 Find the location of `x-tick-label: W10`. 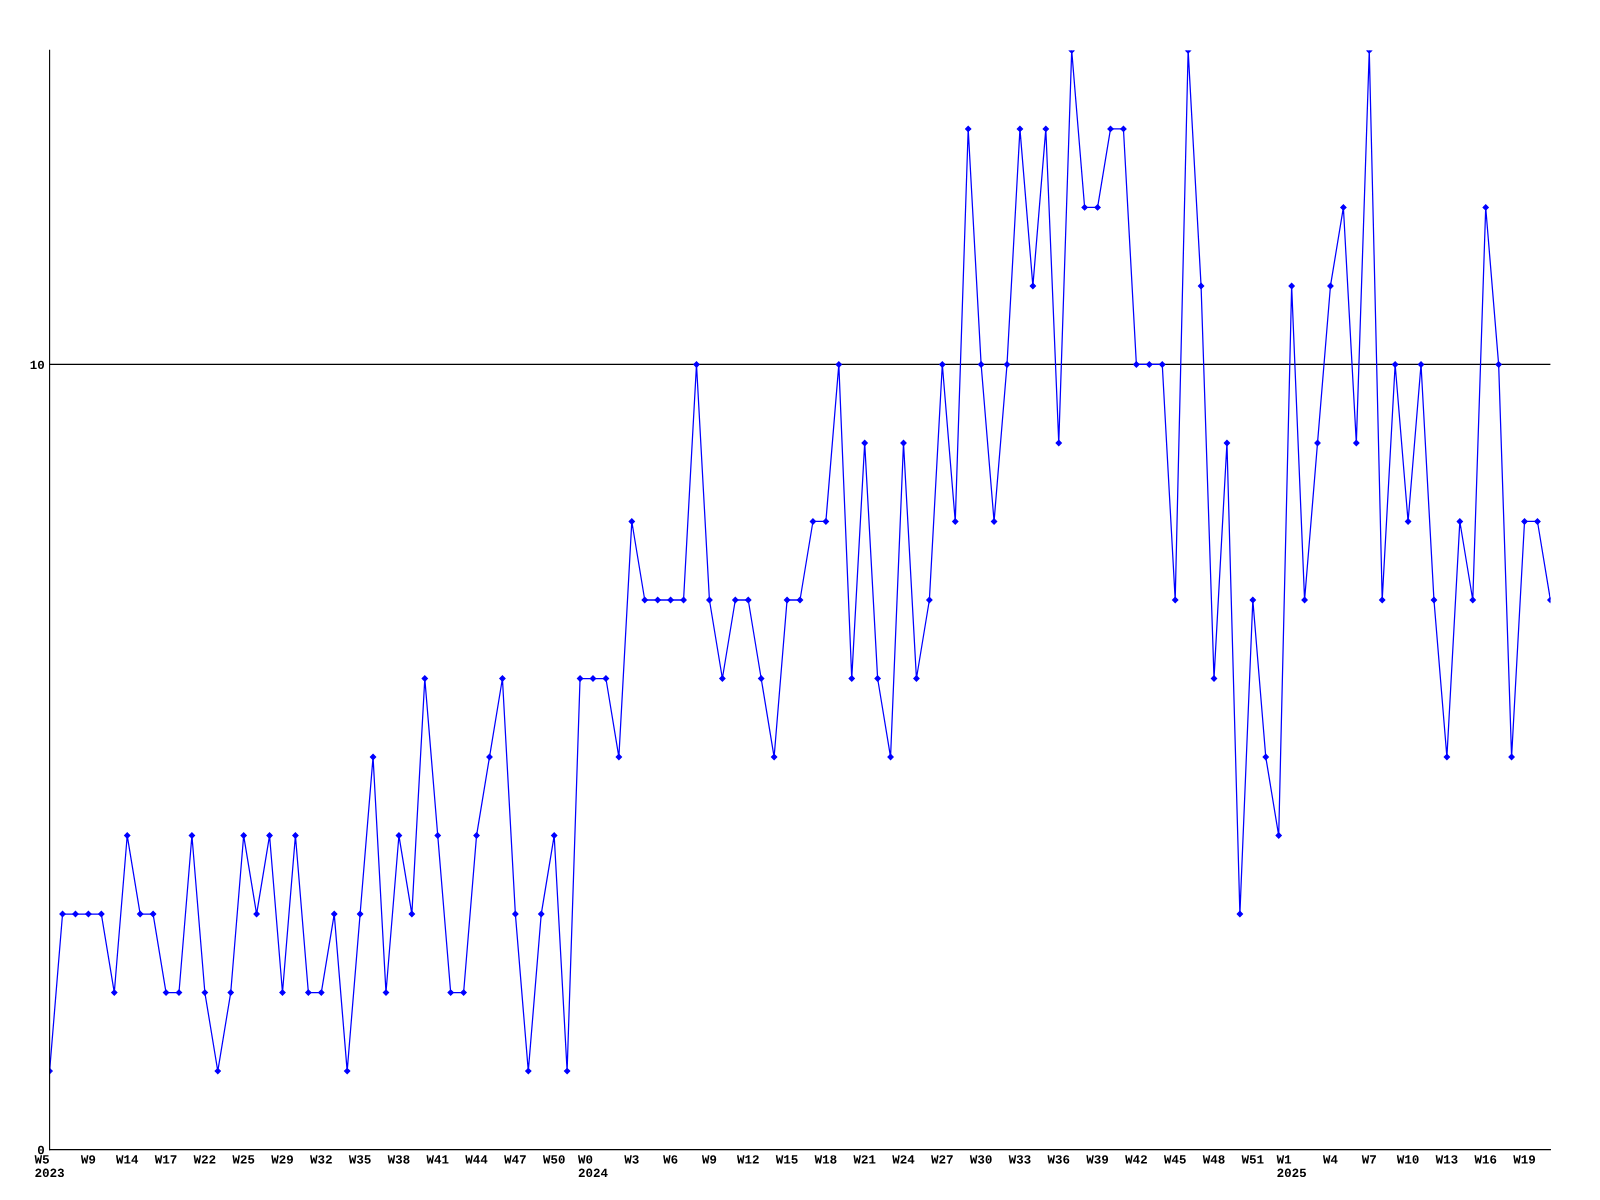

x-tick-label: W10 is located at coordinates (1407, 1159).